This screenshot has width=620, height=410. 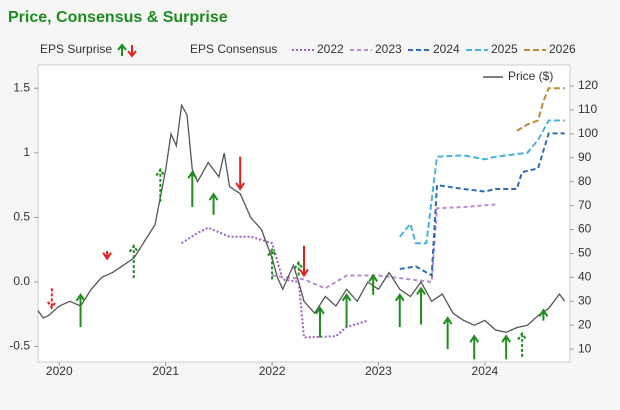 What do you see at coordinates (585, 277) in the screenshot?
I see `y2-tick-label: 40` at bounding box center [585, 277].